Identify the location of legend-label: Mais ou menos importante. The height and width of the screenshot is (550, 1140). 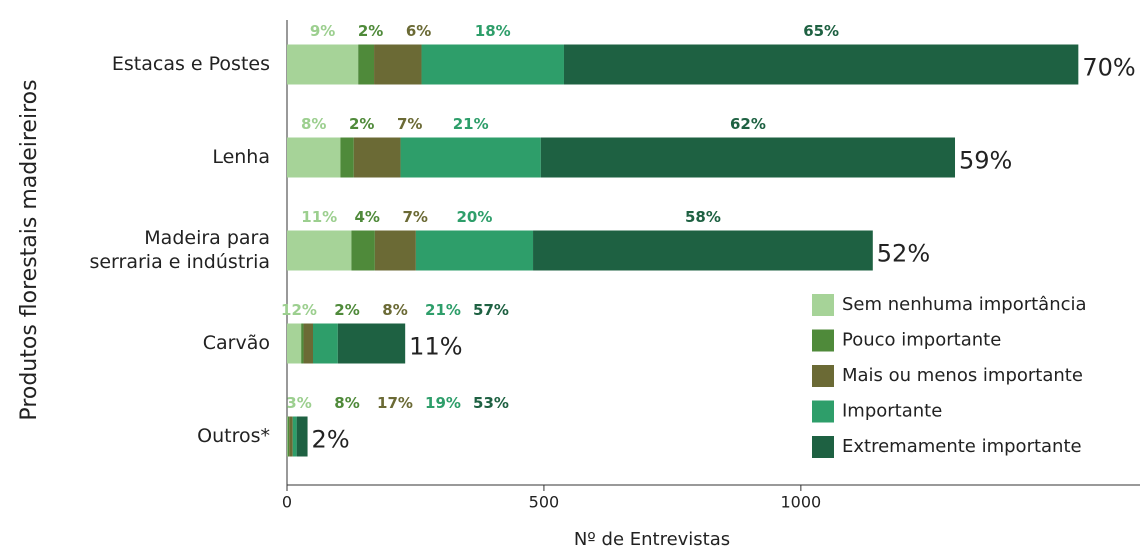
(962, 375).